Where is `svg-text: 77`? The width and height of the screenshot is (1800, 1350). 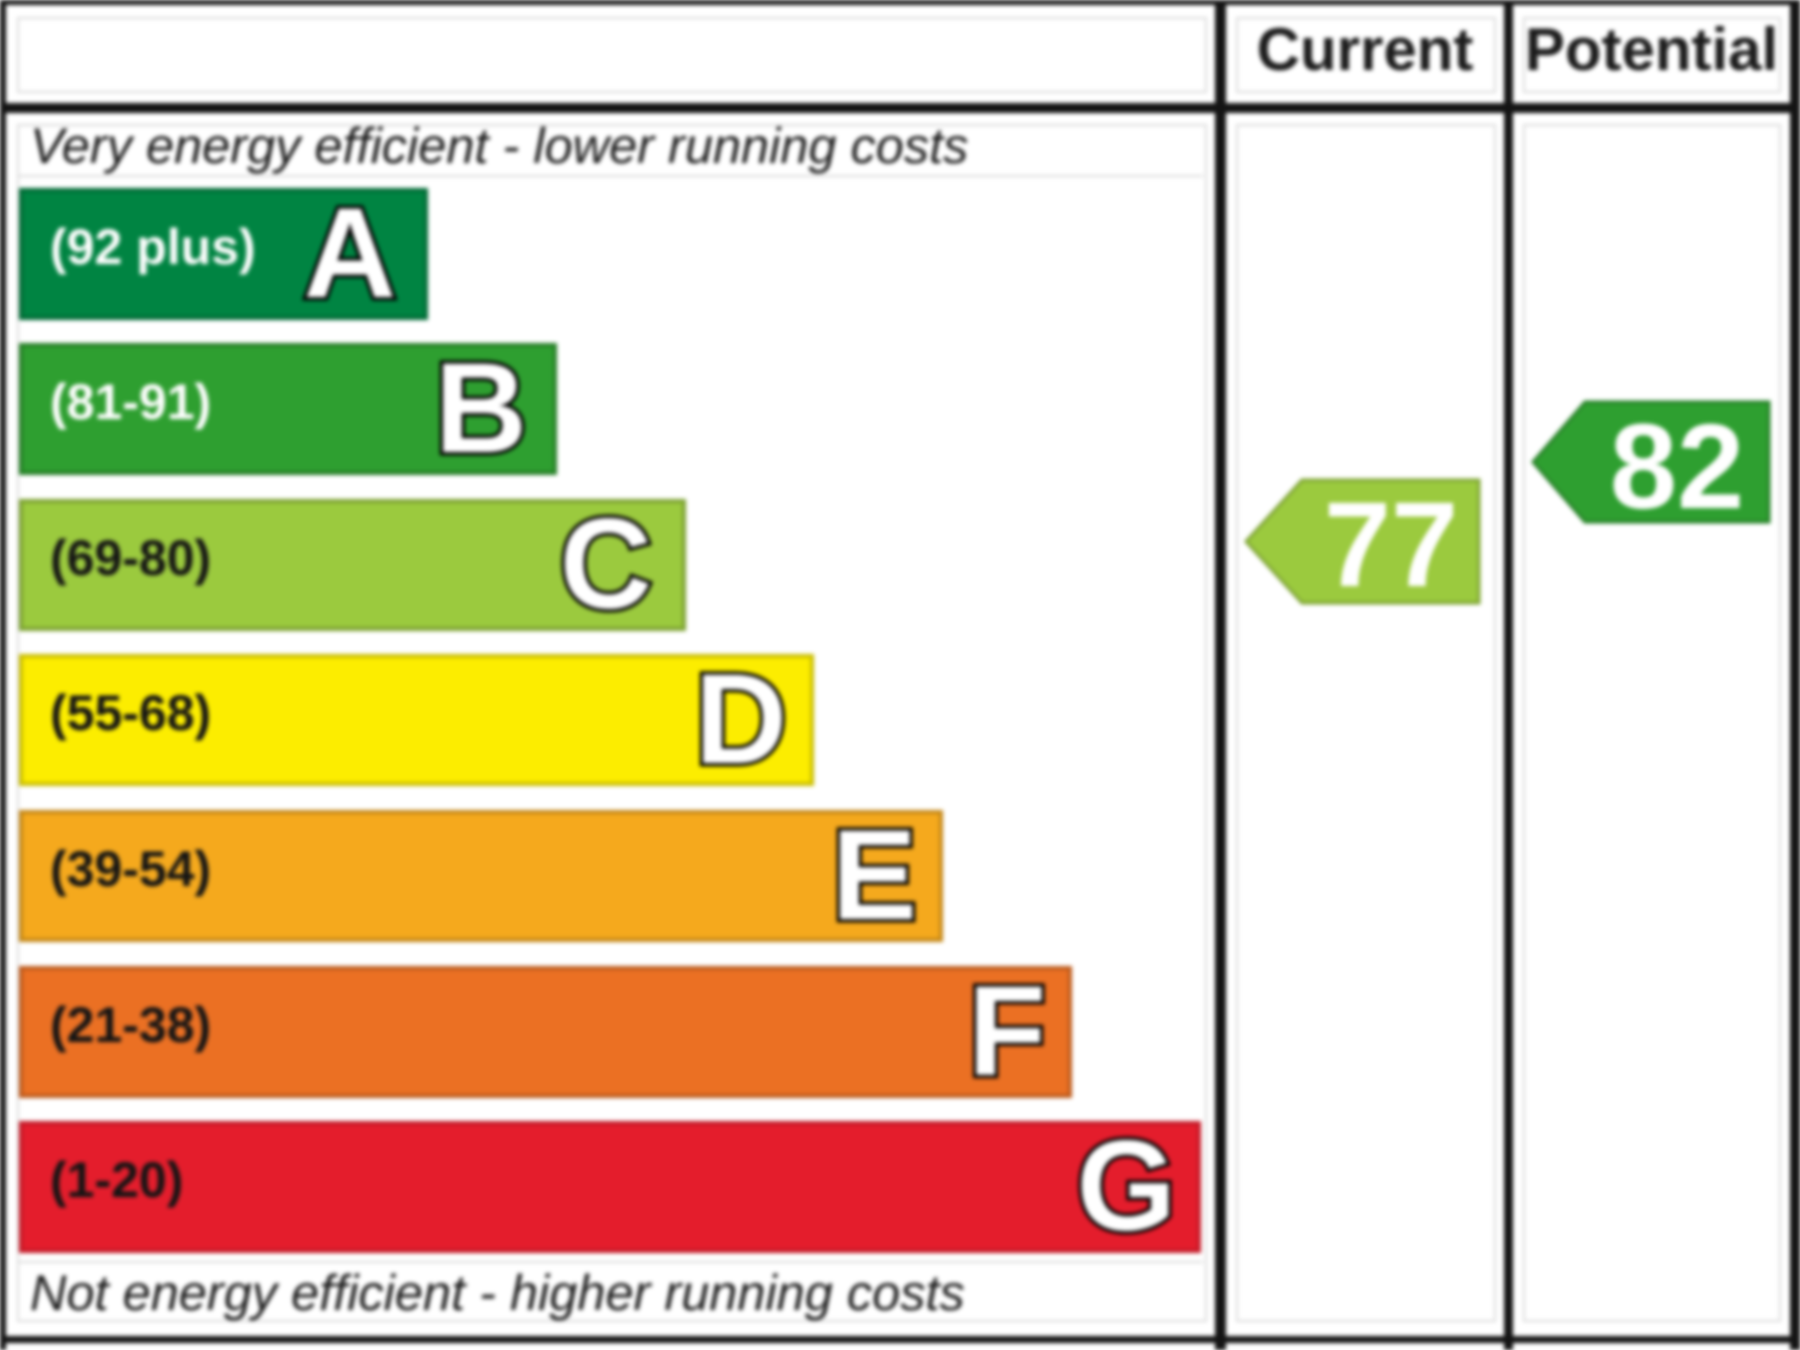
svg-text: 77 is located at coordinates (1391, 541).